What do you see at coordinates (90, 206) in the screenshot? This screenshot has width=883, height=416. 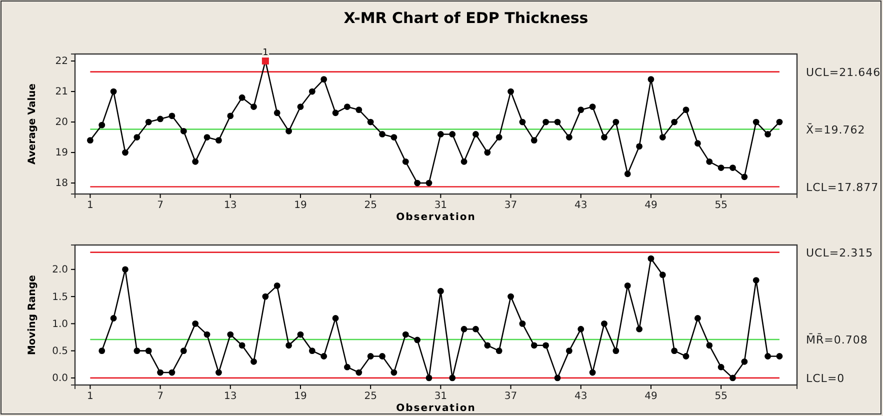 I see `x-tick-label: 1` at bounding box center [90, 206].